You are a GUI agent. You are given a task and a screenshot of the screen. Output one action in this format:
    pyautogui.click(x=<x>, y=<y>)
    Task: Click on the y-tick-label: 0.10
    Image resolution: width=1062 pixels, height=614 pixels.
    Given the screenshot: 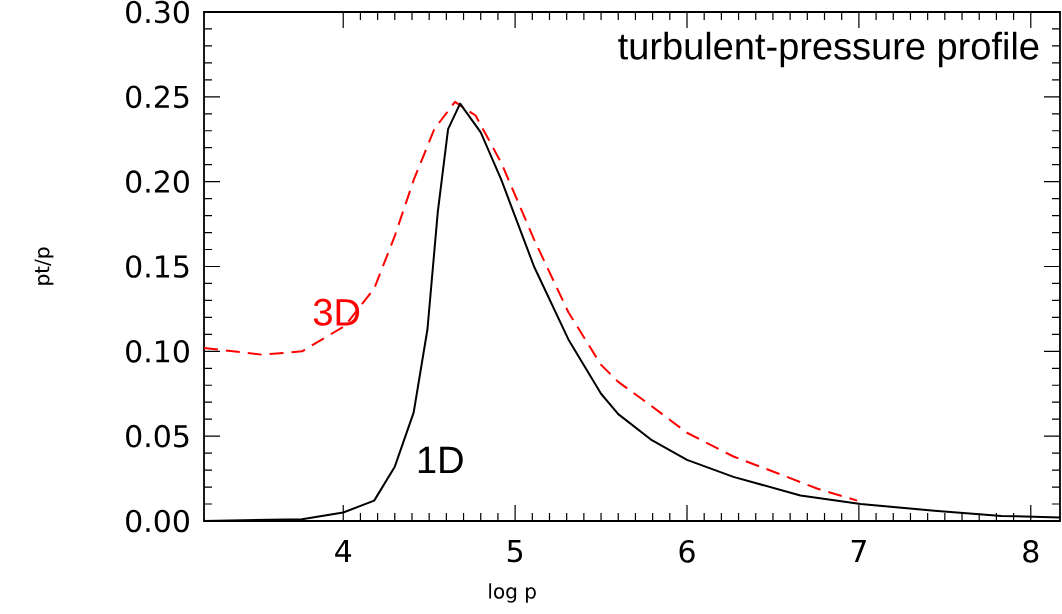 What is the action you would take?
    pyautogui.click(x=157, y=351)
    